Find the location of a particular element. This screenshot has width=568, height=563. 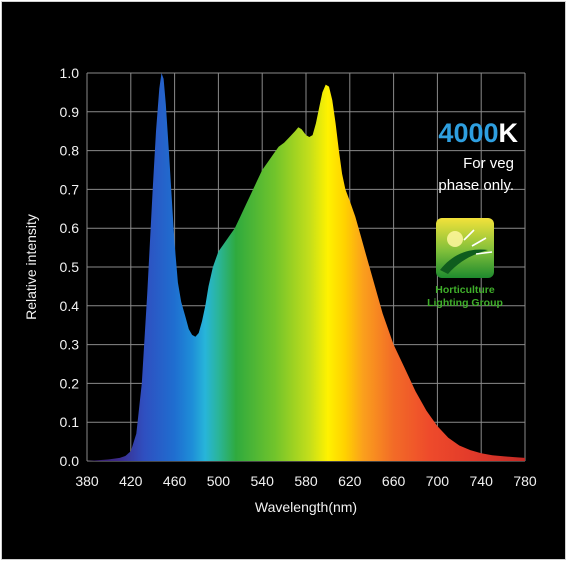

y-tick-label: 0.3 is located at coordinates (70, 345).